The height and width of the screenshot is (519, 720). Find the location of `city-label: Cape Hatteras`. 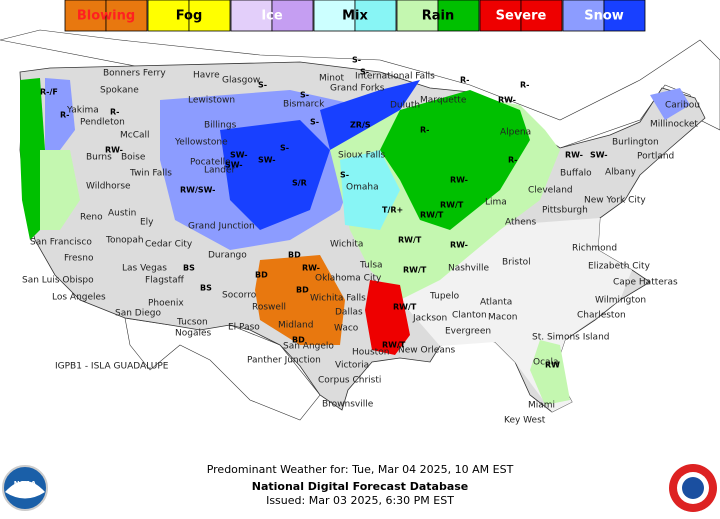

city-label: Cape Hatteras is located at coordinates (645, 283).